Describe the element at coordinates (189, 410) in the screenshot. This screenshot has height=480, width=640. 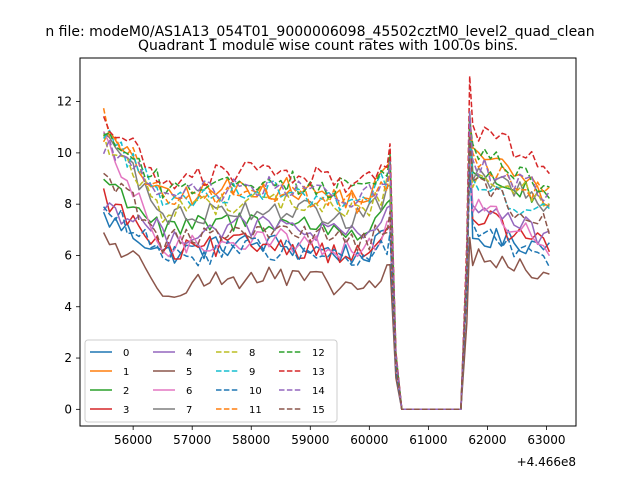
I see `legend-label: 7` at that location.